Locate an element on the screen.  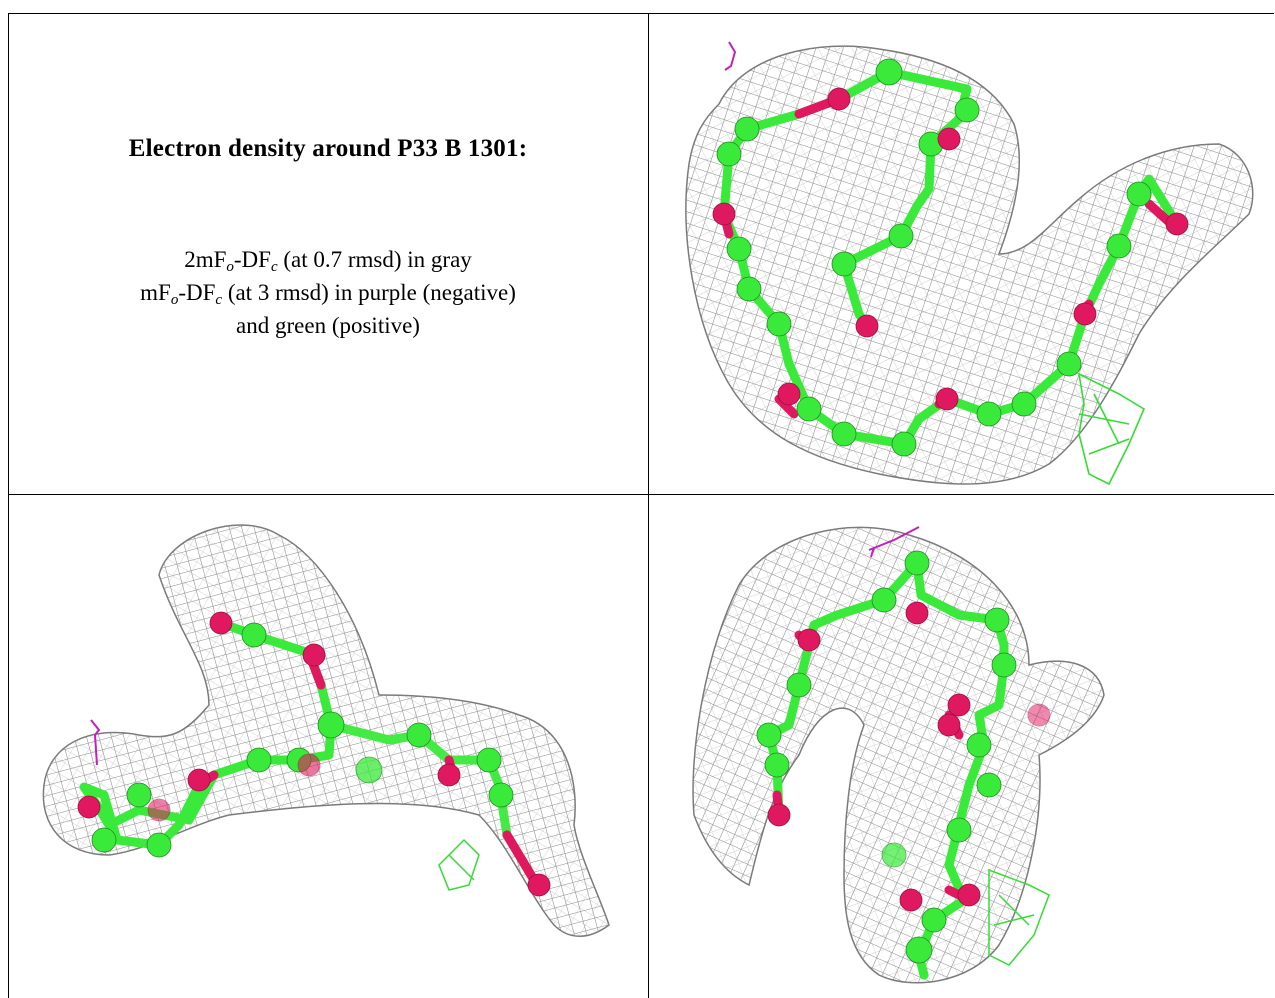
border-left is located at coordinates (8, 505).